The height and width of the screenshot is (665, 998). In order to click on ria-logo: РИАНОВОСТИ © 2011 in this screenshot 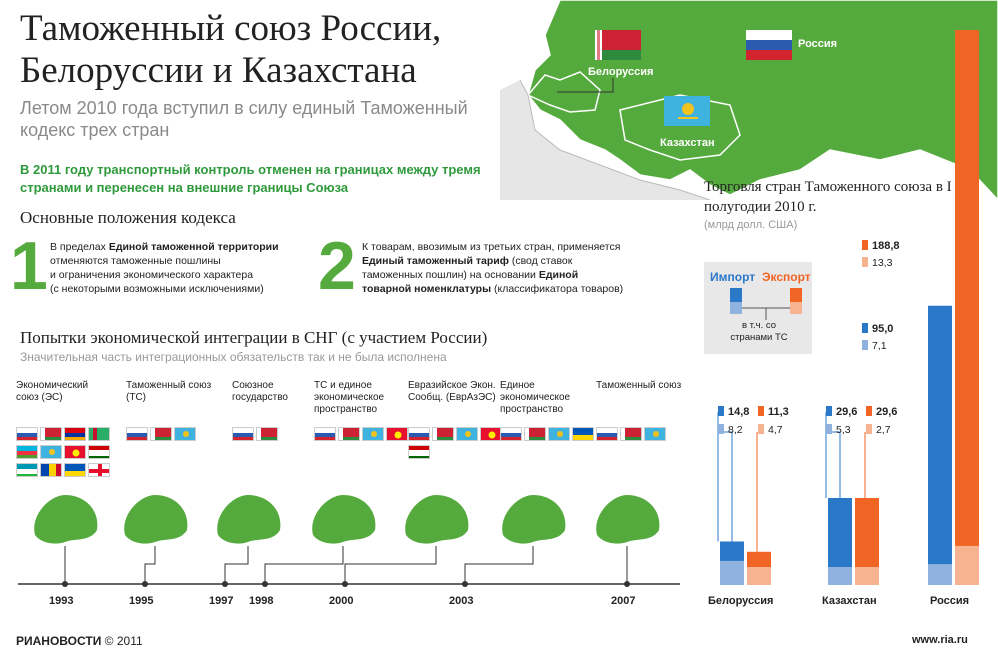, I will do `click(79, 641)`.